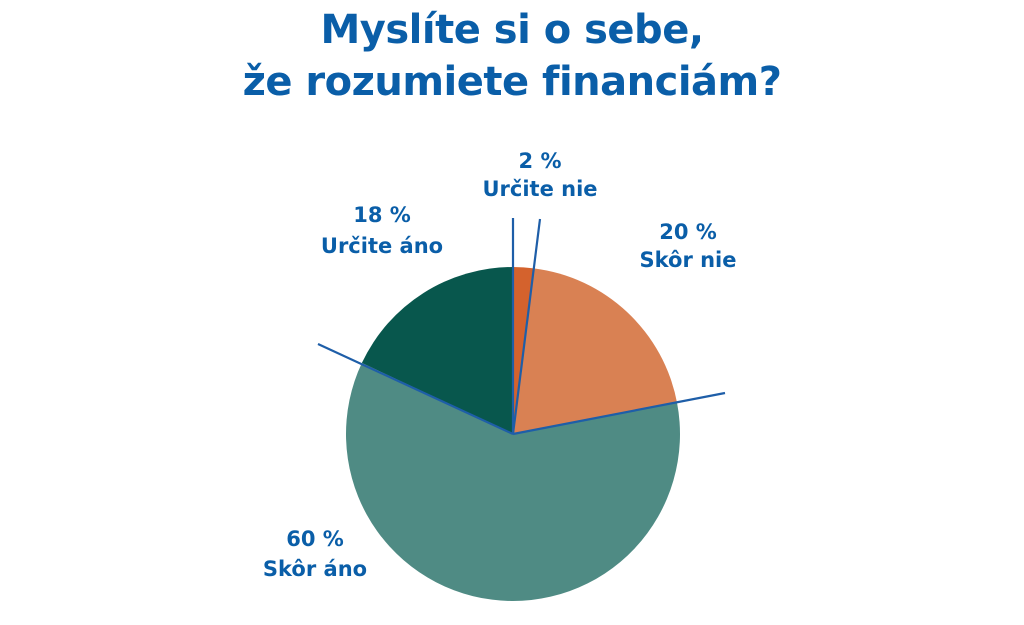 This screenshot has width=1024, height=625. Describe the element at coordinates (512, 30) in the screenshot. I see `chart-title-line-1: Myslíte si o sebe,` at that location.